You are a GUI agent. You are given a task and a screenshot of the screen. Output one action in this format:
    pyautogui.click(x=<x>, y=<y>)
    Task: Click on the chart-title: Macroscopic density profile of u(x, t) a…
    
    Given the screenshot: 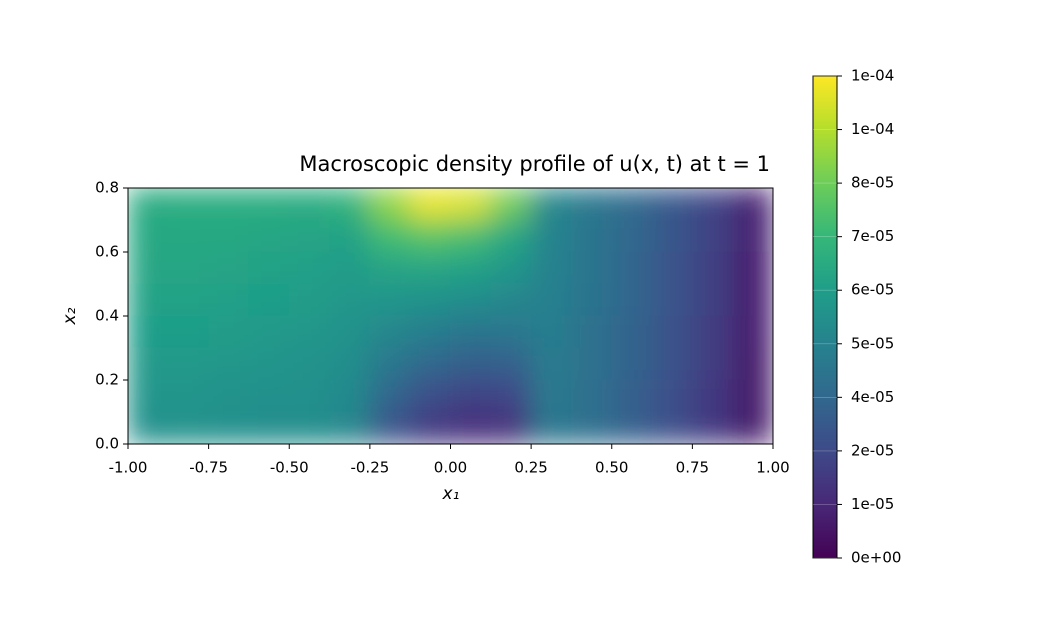 What is the action you would take?
    pyautogui.click(x=534, y=164)
    